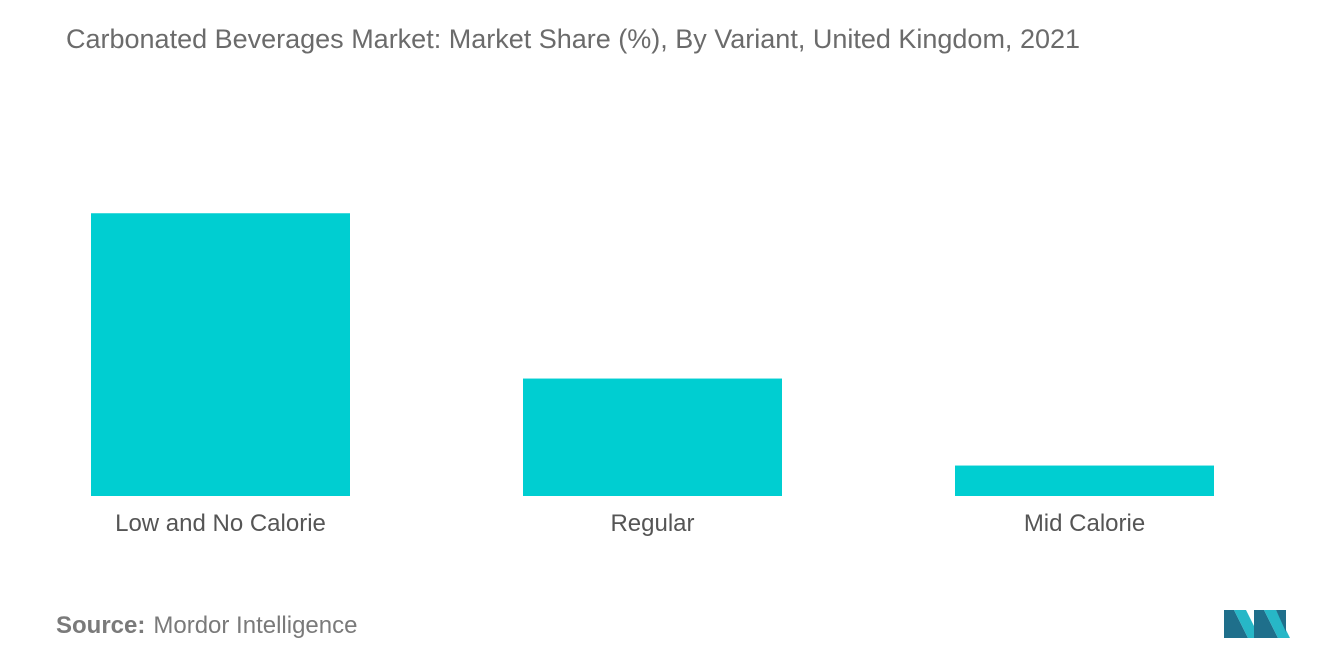 The image size is (1320, 665). Describe the element at coordinates (1084, 523) in the screenshot. I see `category-label: Mid Calorie` at that location.